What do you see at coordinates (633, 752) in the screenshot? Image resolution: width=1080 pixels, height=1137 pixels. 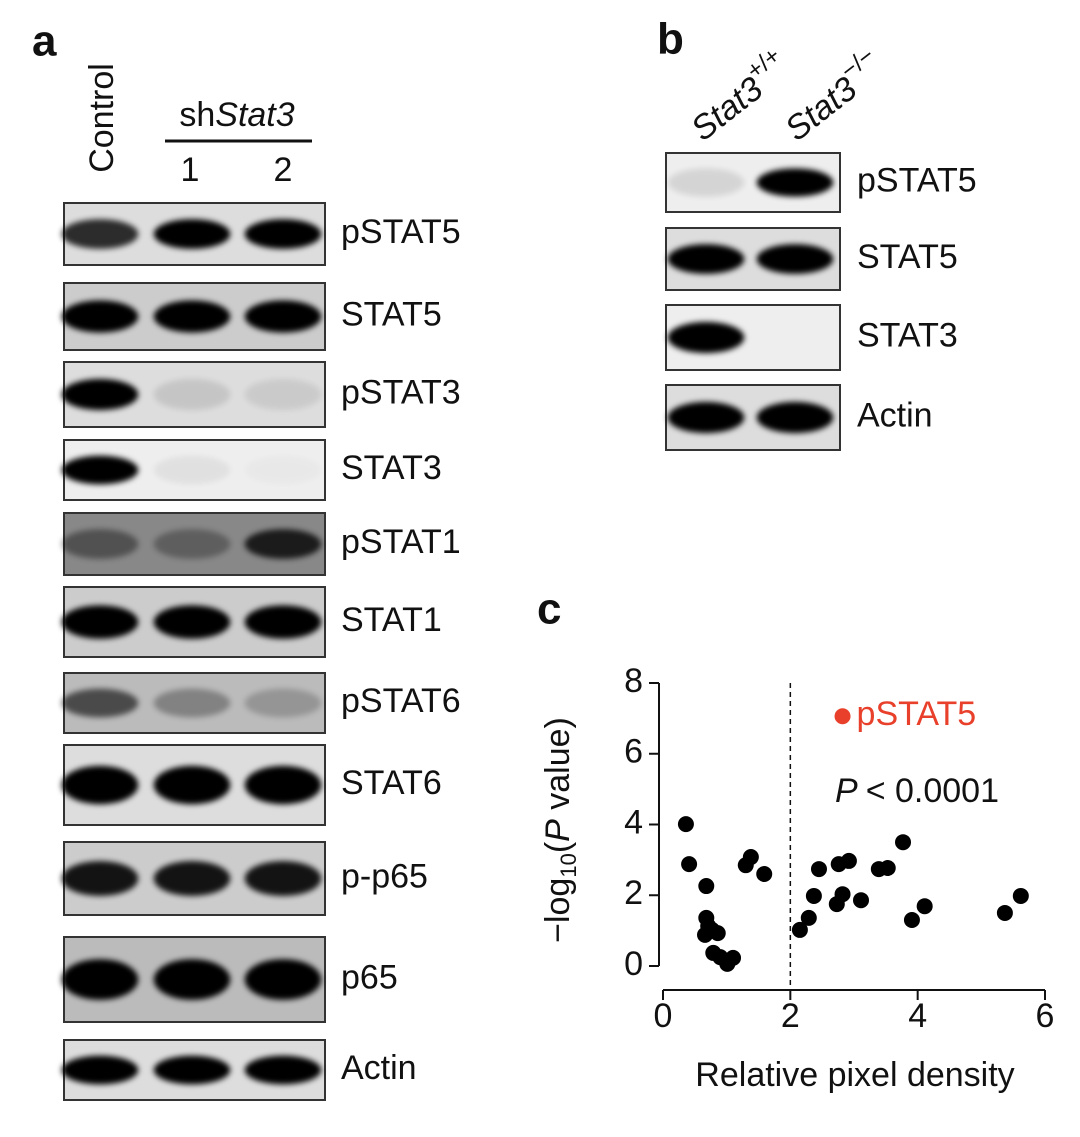 I see `y-tick-label: 6` at bounding box center [633, 752].